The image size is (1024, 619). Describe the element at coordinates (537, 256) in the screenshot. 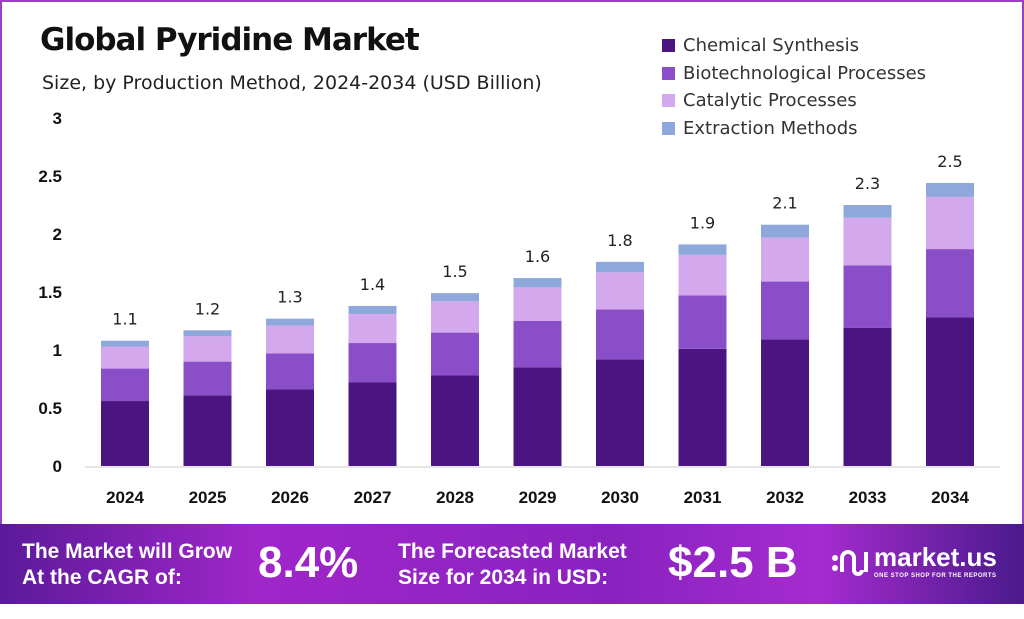

I see `bar-total-label: 1.6` at that location.